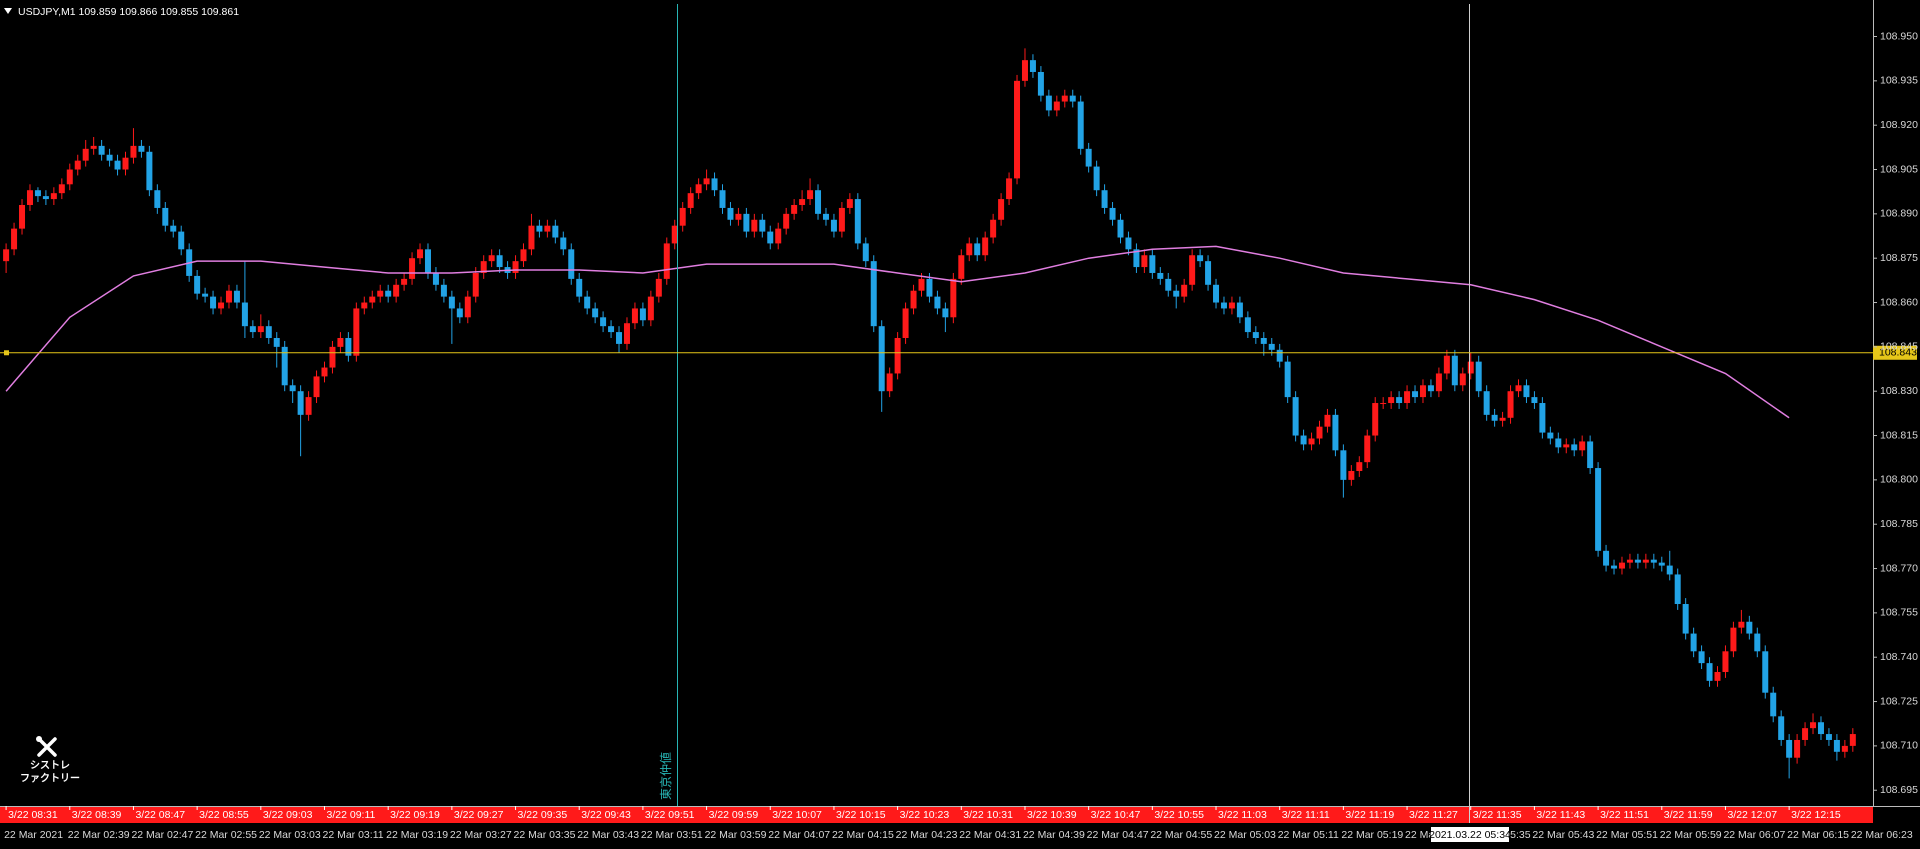 The image size is (1920, 849). Describe the element at coordinates (1563, 835) in the screenshot. I see `date-label: 22 Mar 05:43` at that location.